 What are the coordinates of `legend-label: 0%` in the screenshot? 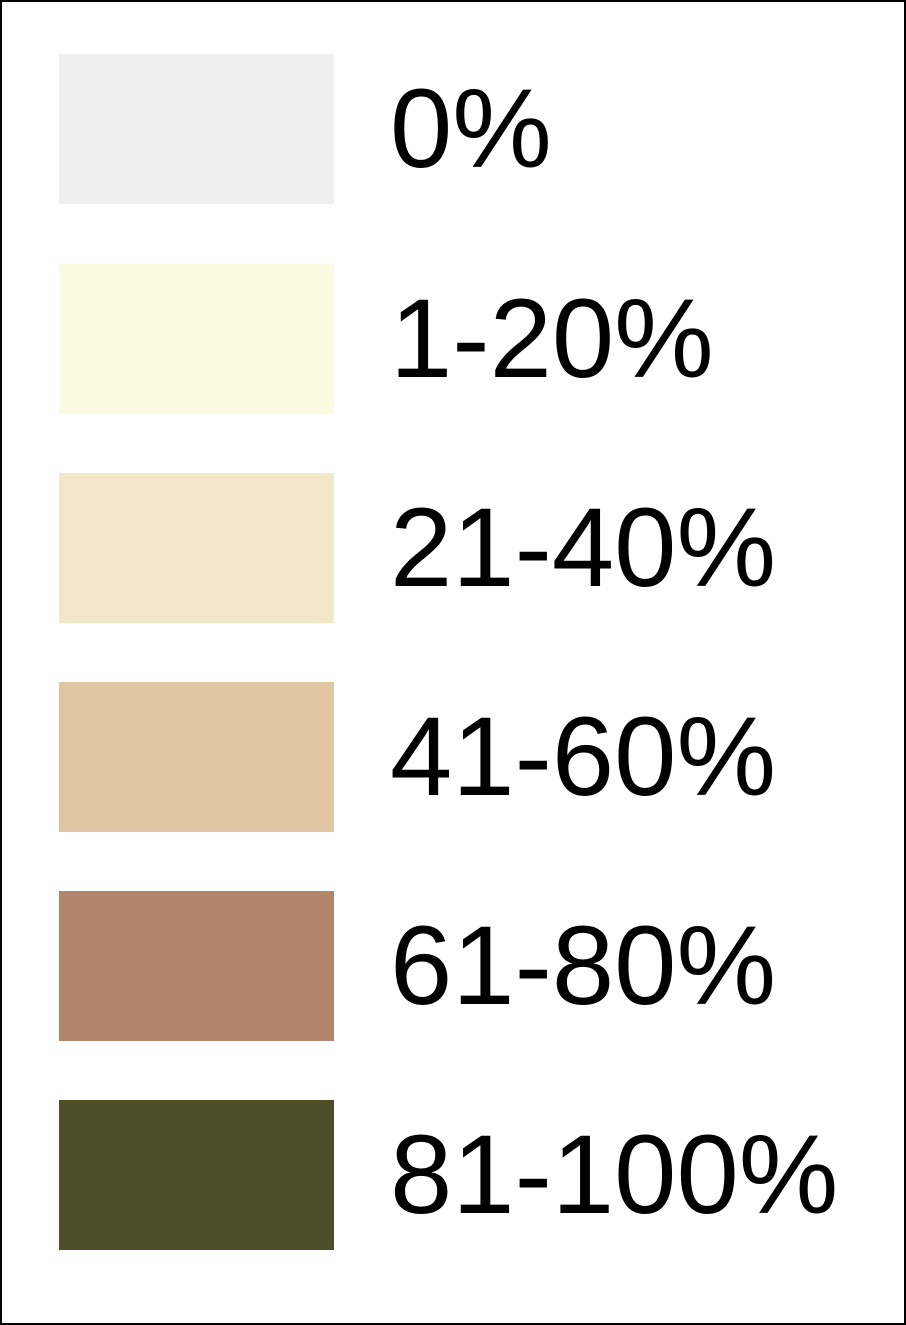 It's located at (471, 128).